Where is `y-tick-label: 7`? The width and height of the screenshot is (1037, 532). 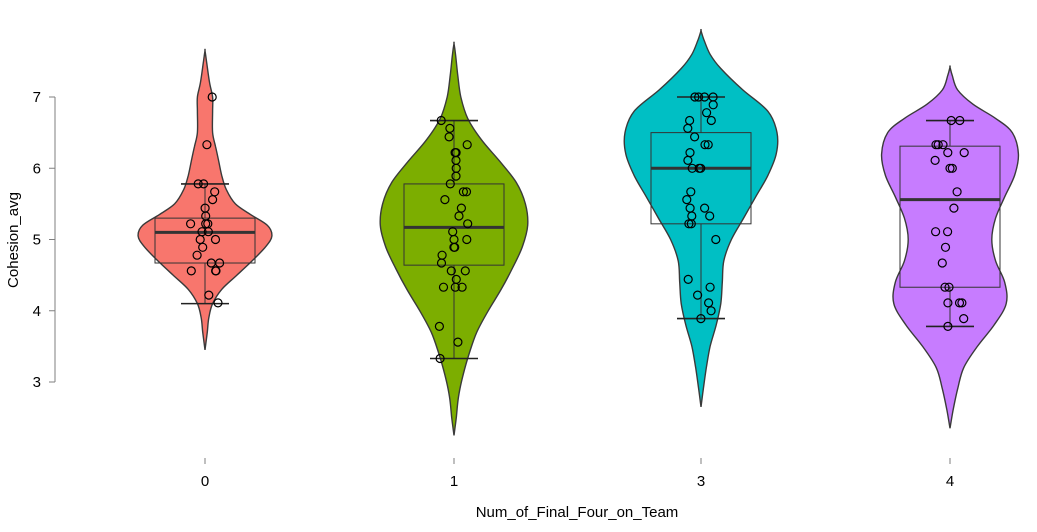 y-tick-label: 7 is located at coordinates (37, 97).